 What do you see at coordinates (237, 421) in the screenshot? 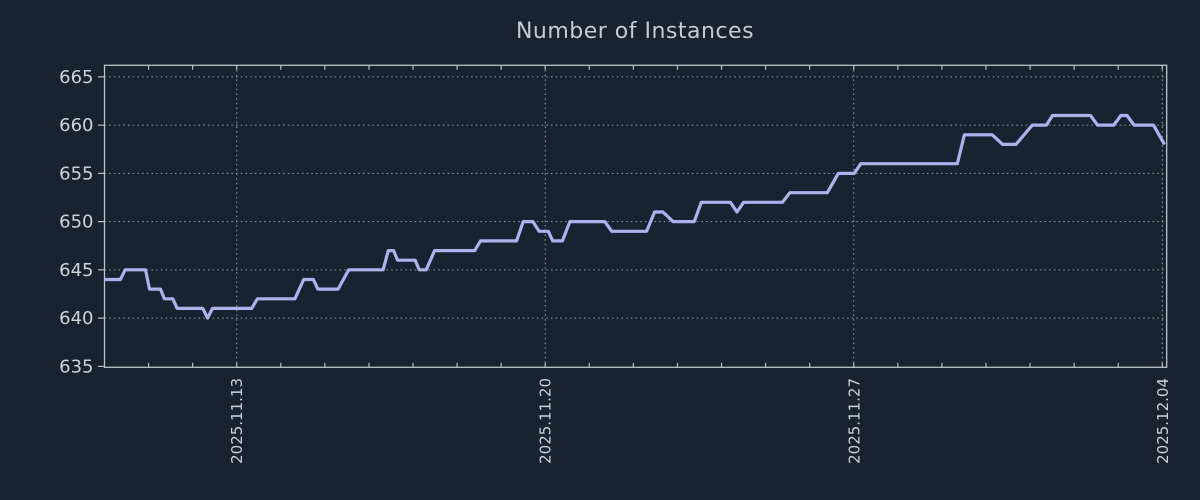
I see `x-axis-tick-label: 2025.11.13` at bounding box center [237, 421].